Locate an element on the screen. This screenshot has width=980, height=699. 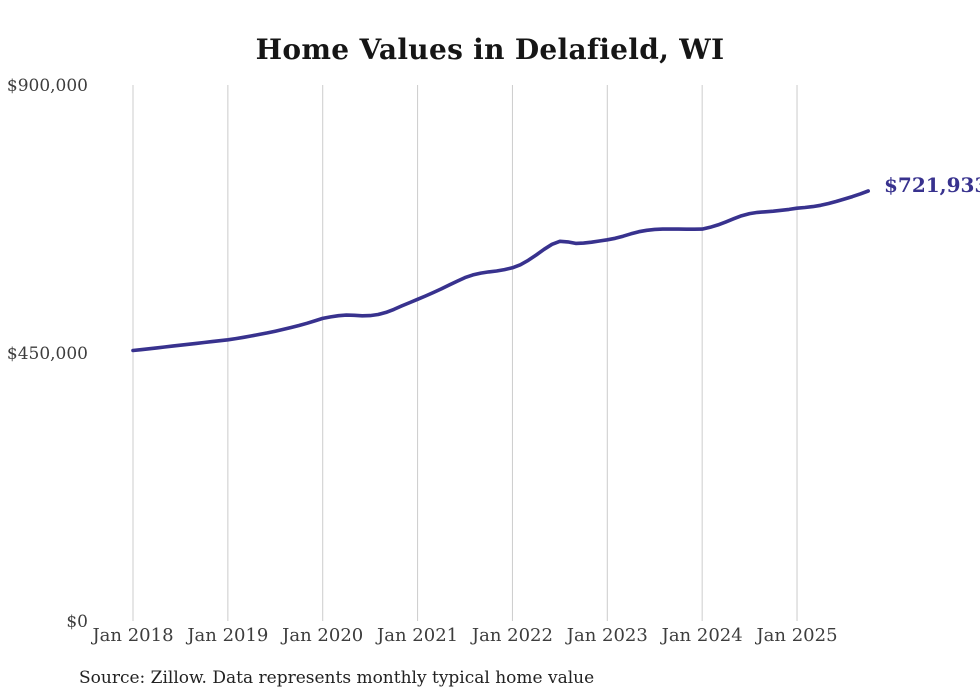
x-axis-tick-label: Jan 2019 is located at coordinates (226, 635).